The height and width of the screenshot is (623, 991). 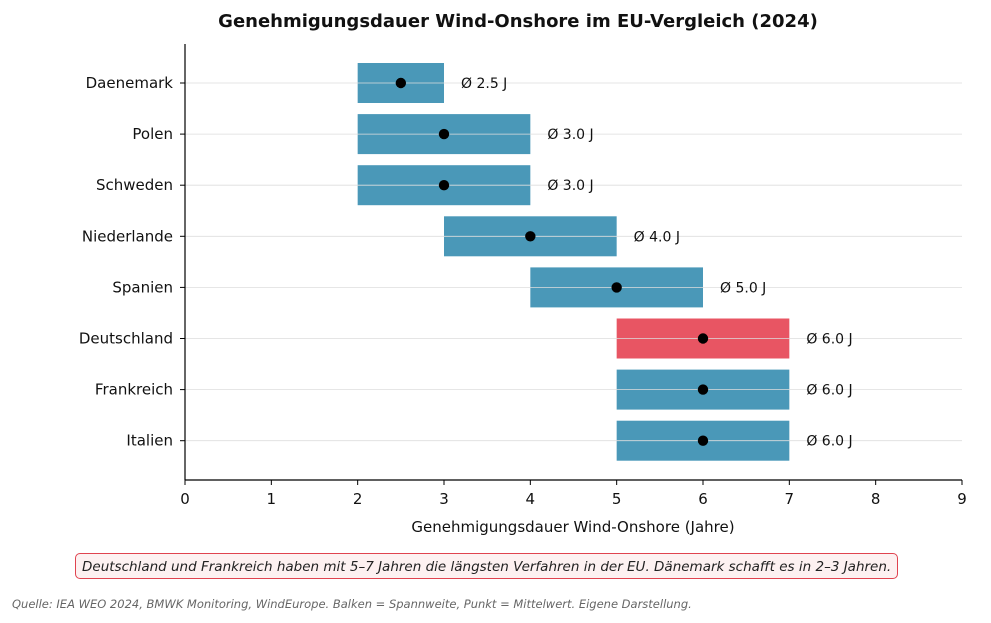 I want to click on x-tick-label-7: 7, so click(x=790, y=499).